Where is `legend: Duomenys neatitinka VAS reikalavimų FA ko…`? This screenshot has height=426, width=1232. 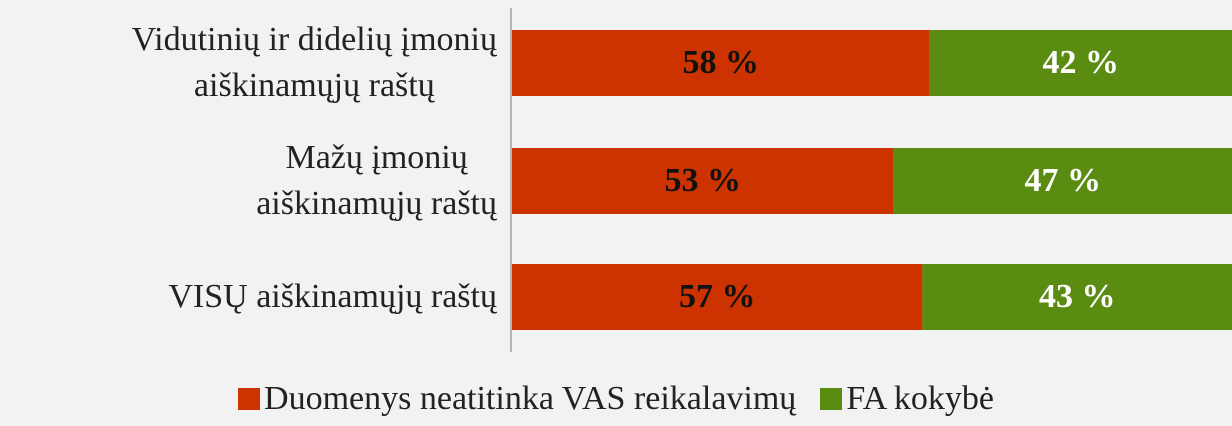
legend: Duomenys neatitinka VAS reikalavimų FA ko… is located at coordinates (616, 399).